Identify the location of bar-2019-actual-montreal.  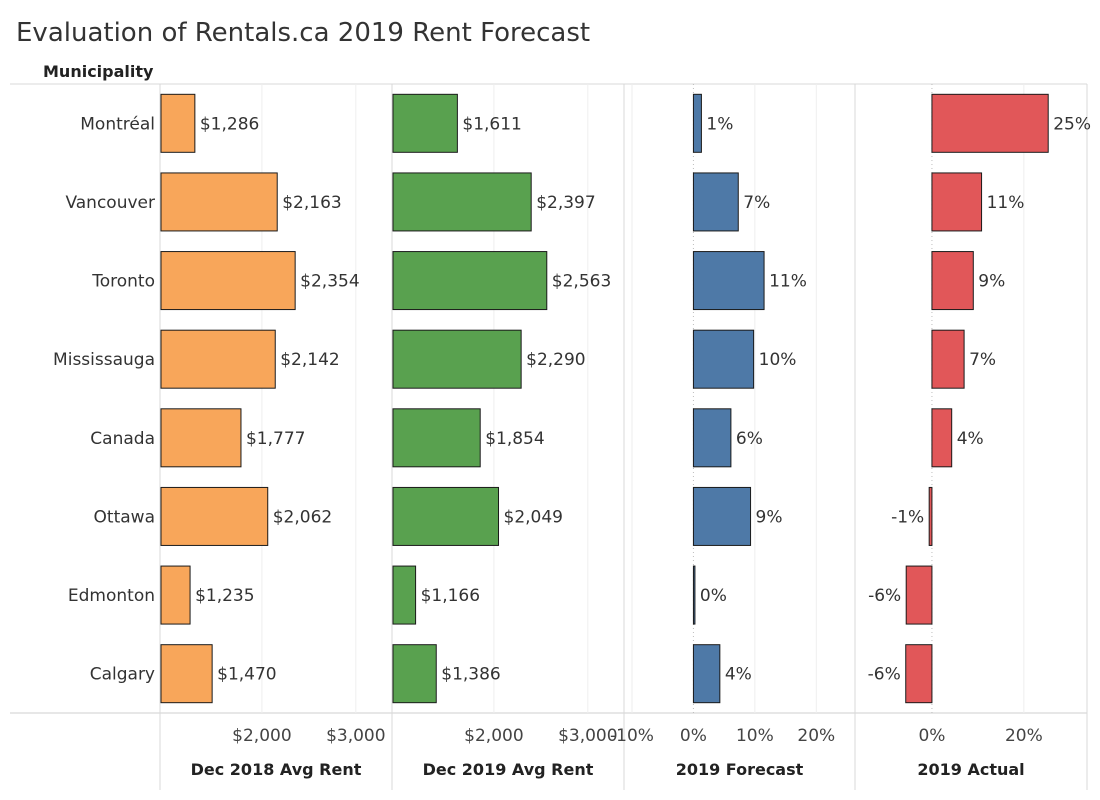
(990, 123).